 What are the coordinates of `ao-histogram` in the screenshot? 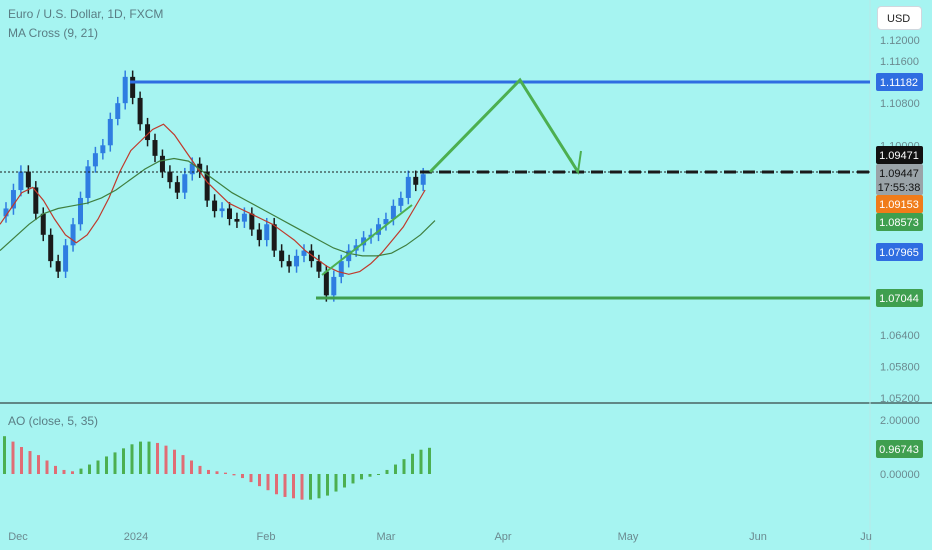 It's located at (217, 468).